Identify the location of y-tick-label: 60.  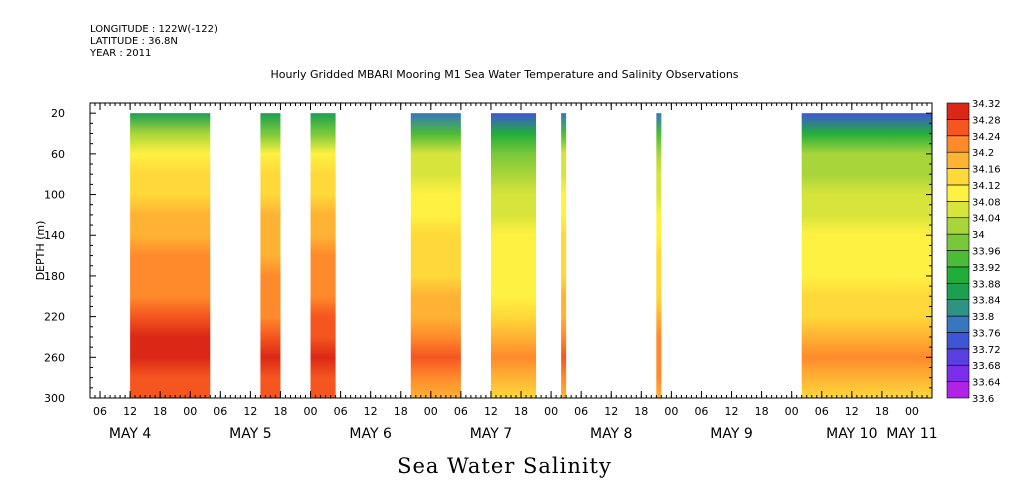
(58, 154).